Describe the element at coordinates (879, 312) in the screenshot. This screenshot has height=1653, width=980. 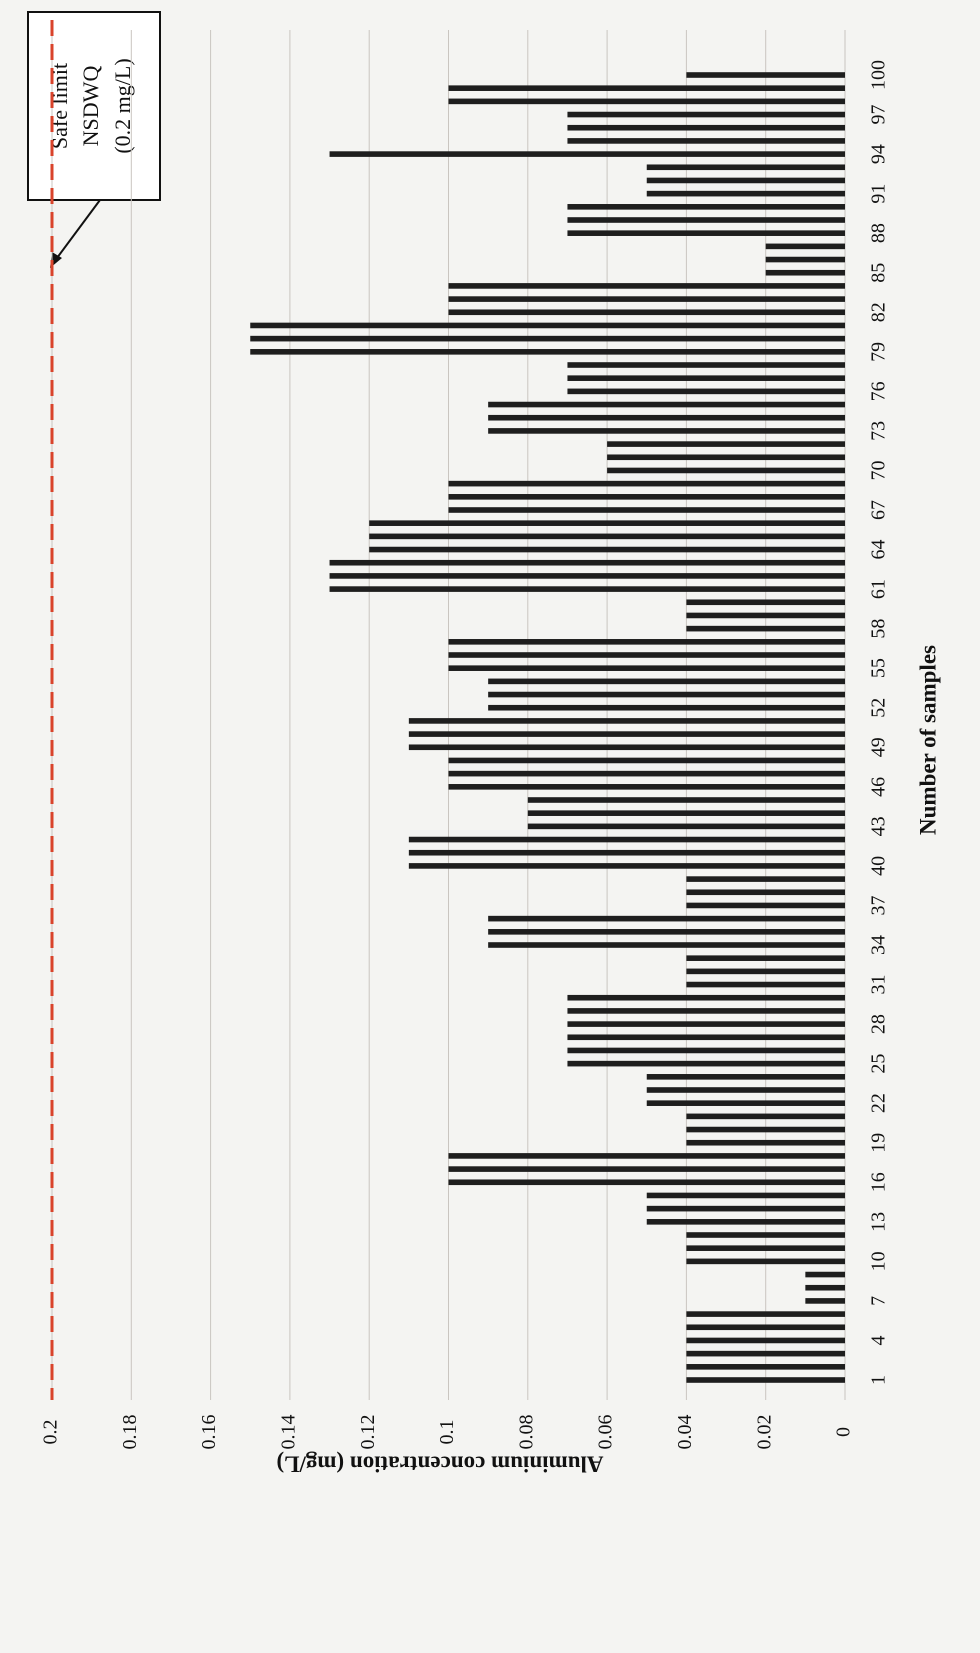
I see `x-tick-label: 82` at that location.